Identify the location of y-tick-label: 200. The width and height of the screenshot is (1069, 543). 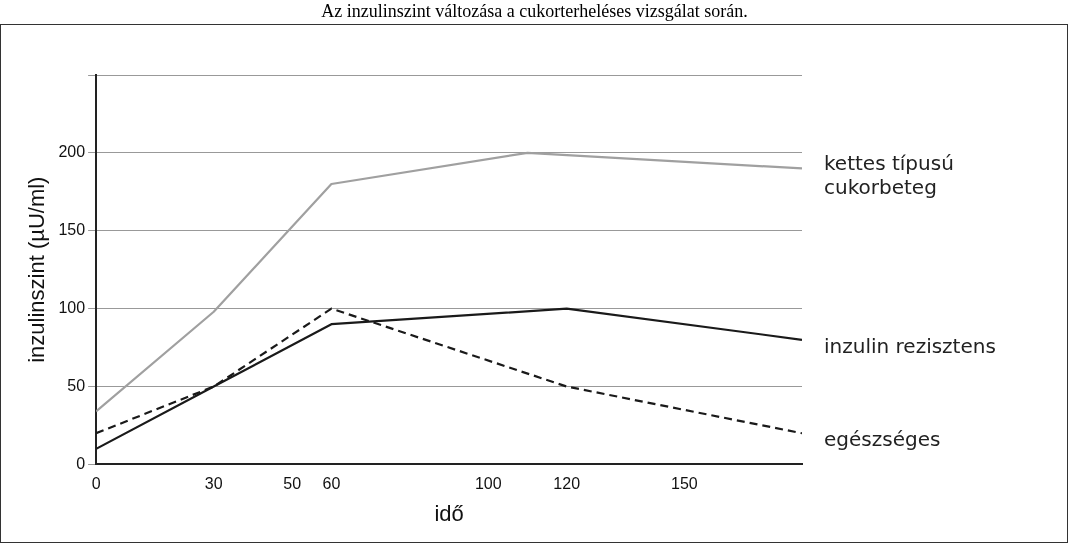
(72, 152).